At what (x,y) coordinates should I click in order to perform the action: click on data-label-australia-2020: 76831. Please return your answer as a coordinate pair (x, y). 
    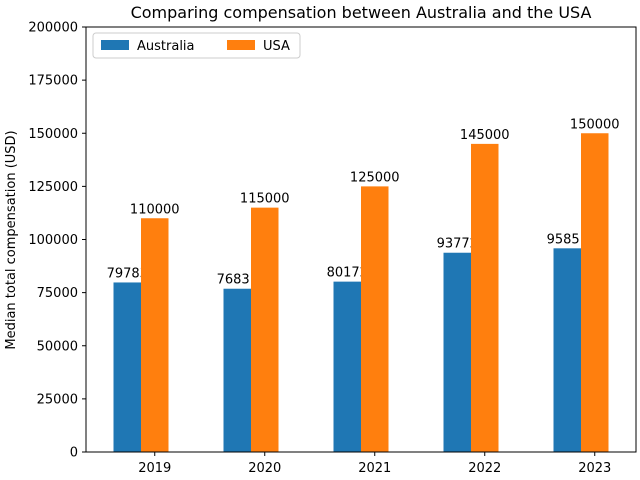
    Looking at the image, I should click on (237, 280).